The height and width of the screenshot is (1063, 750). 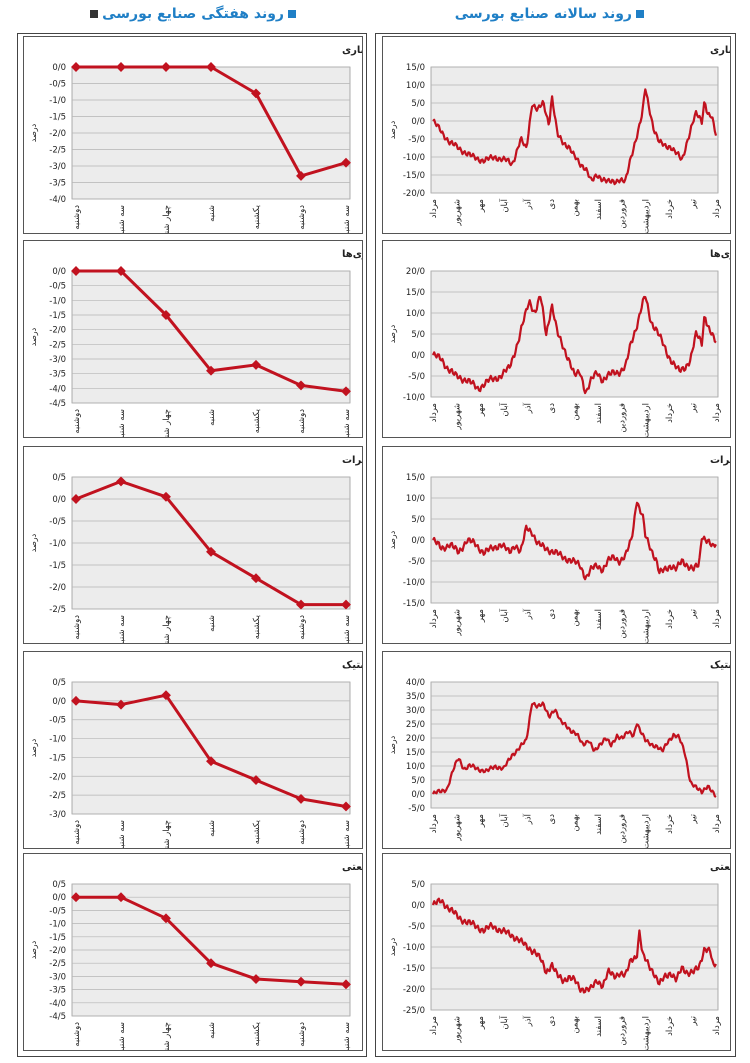 What do you see at coordinates (415, 683) in the screenshot?
I see `y-tick-label: 40/0` at bounding box center [415, 683].